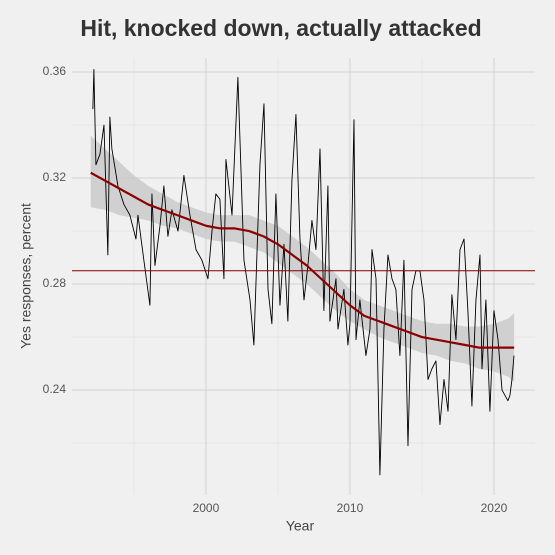 The image size is (555, 555). What do you see at coordinates (26, 276) in the screenshot?
I see `y-axis-label: Yes responses, percent` at bounding box center [26, 276].